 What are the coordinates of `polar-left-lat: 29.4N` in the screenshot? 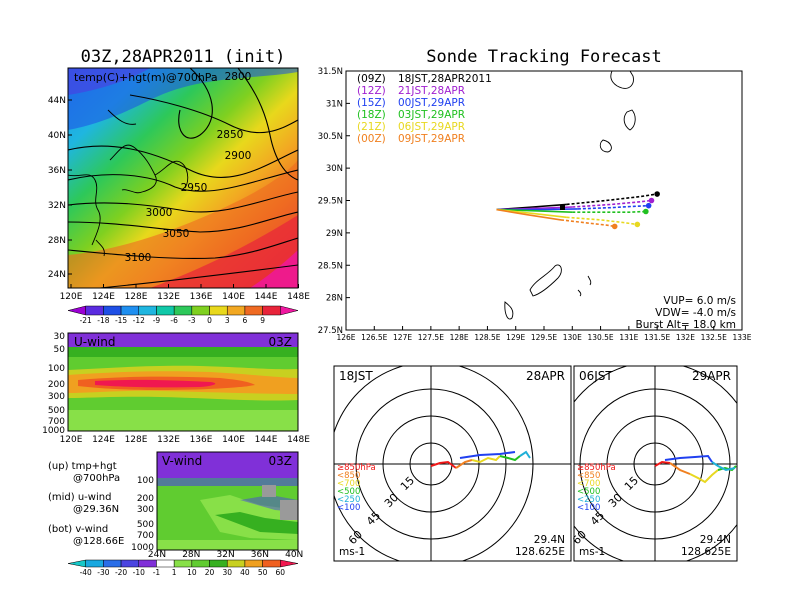 It's located at (549, 540).